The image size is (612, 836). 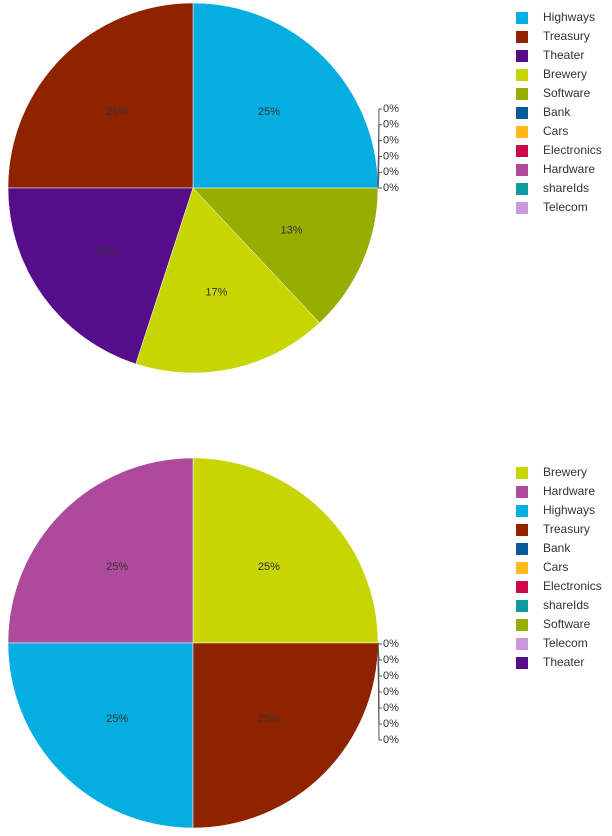 I want to click on slice-label: 17%, so click(x=216, y=293).